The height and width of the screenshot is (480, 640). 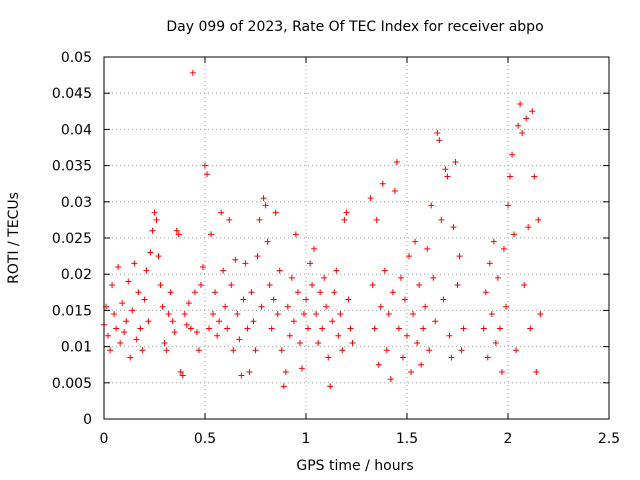 I want to click on y-tick-label: 0.04, so click(x=76, y=130).